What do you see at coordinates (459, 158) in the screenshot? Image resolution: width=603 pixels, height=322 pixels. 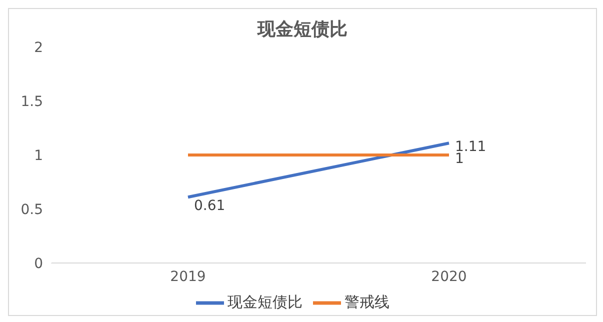 I see `data-label: 1` at bounding box center [459, 158].